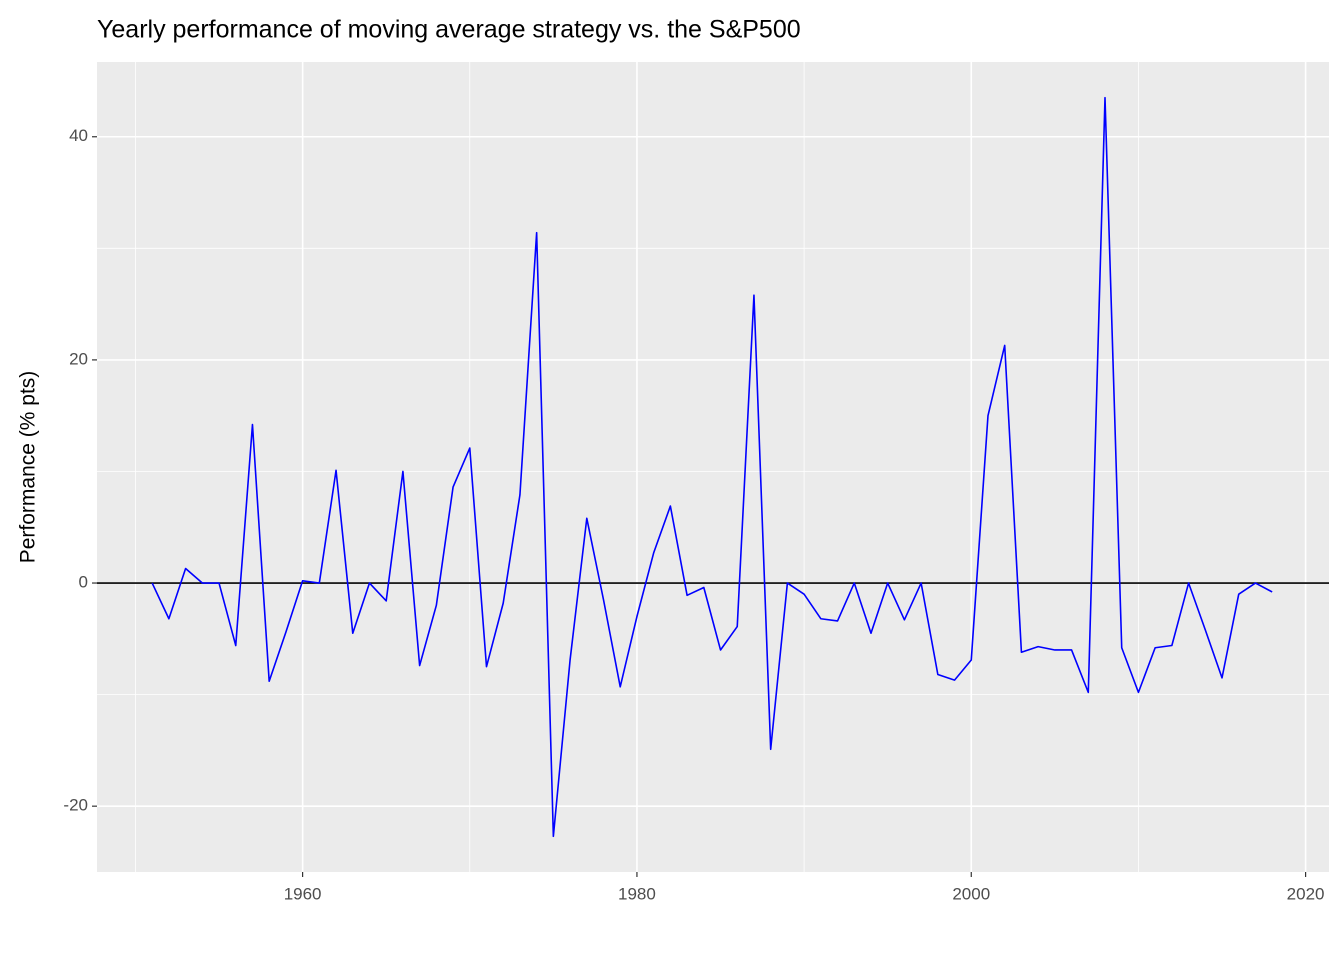  Describe the element at coordinates (28, 467) in the screenshot. I see `y-axis-label: Performance (% pts)` at that location.